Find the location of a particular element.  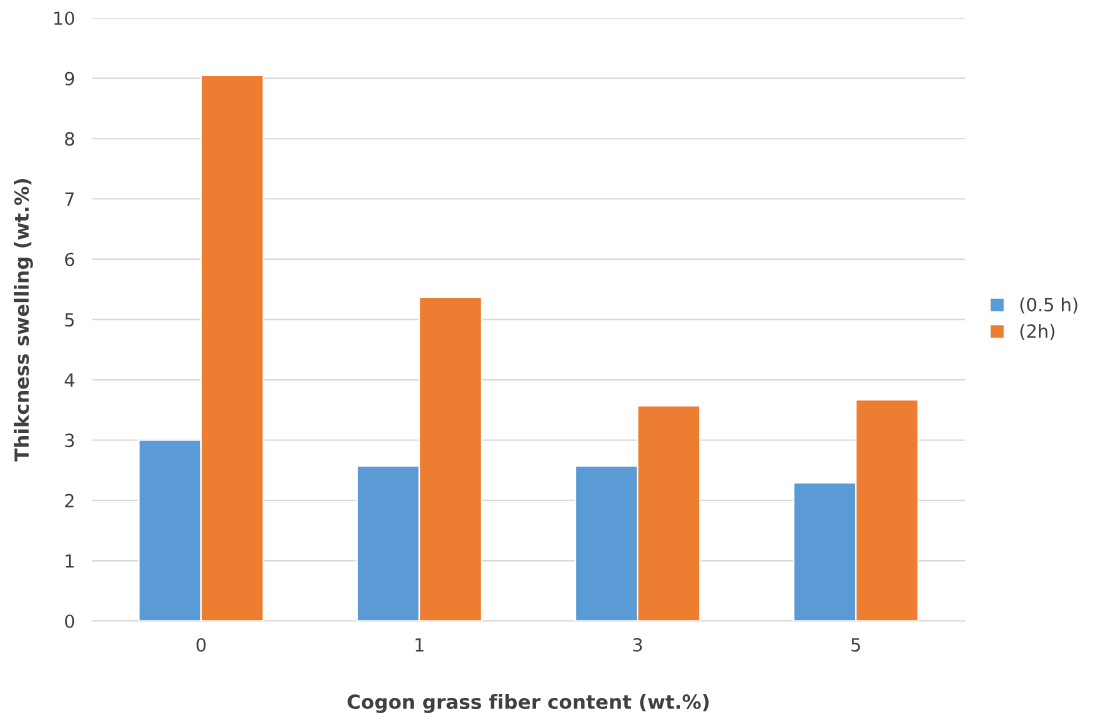

x-tick-label: 0 is located at coordinates (201, 644).